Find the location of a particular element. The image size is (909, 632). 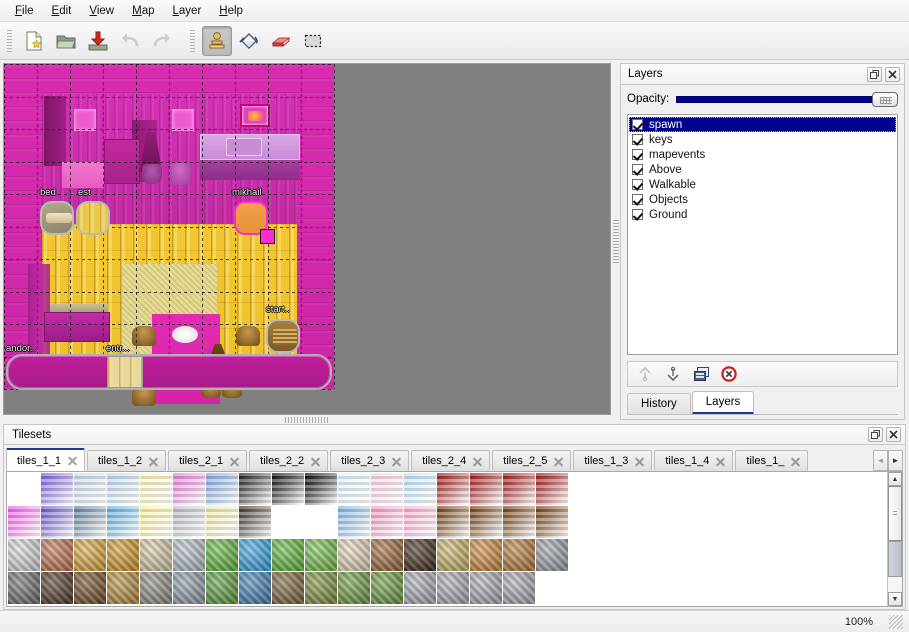

tileset-scroll-left-button: ◄ is located at coordinates (880, 460).